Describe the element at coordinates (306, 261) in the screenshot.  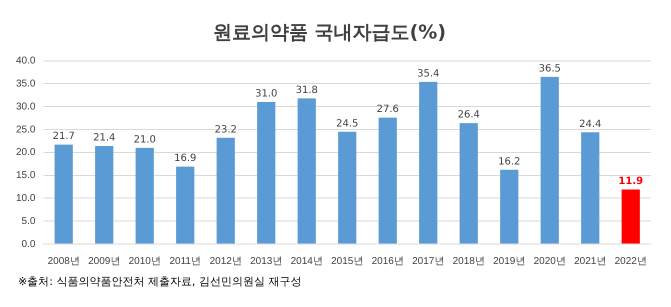
I see `x-tick-label: 2014년` at that location.